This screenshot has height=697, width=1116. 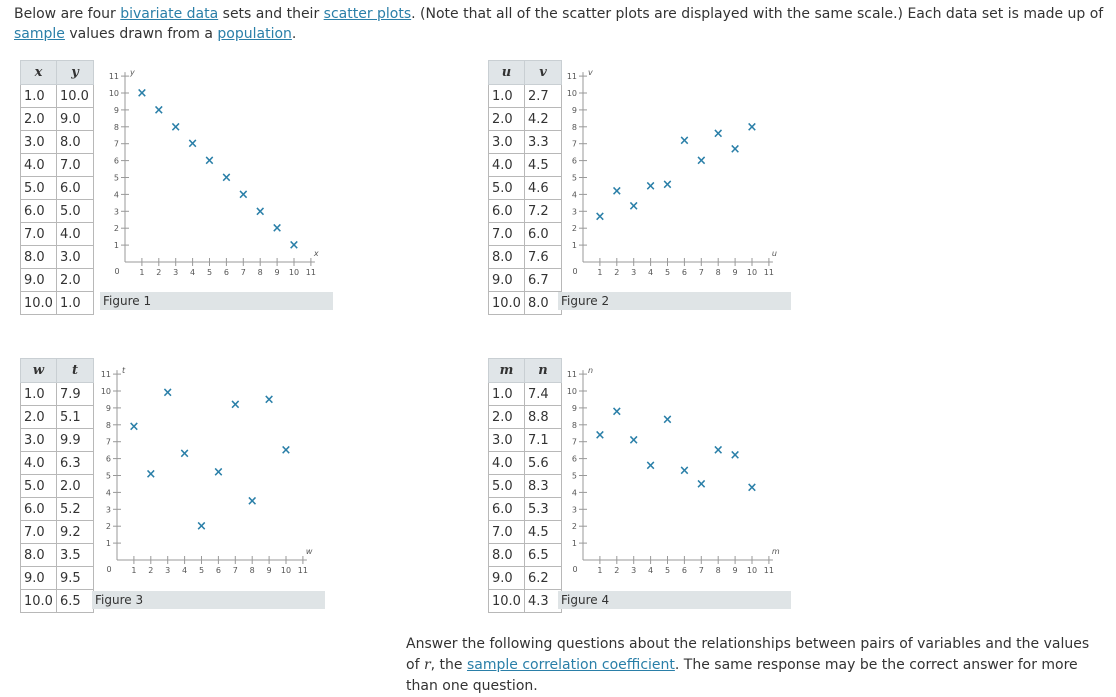 What do you see at coordinates (108, 543) in the screenshot?
I see `y-tick-label: 1` at bounding box center [108, 543].